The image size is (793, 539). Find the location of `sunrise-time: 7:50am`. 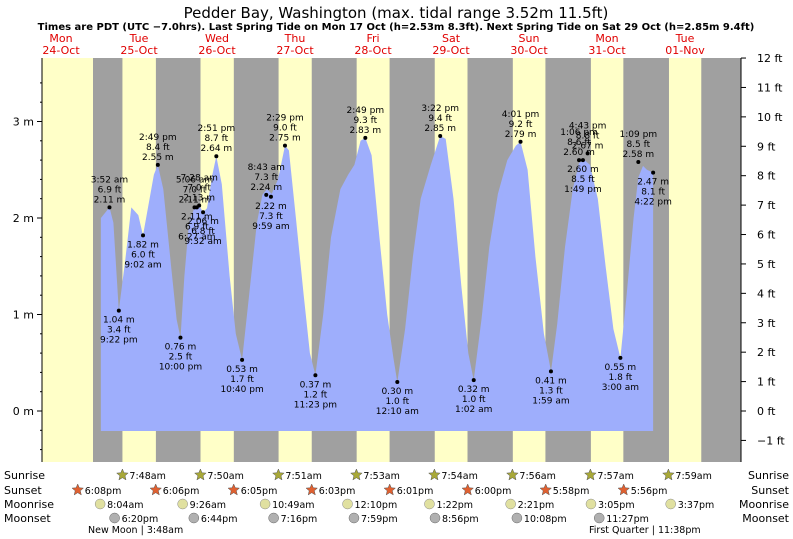

sunrise-time: 7:50am is located at coordinates (225, 476).